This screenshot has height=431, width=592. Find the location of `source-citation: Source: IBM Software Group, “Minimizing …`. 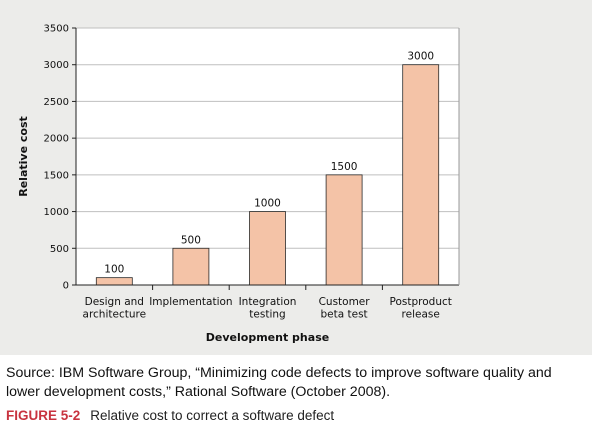

source-citation: Source: IBM Software Group, “Minimizing … is located at coordinates (298, 383).